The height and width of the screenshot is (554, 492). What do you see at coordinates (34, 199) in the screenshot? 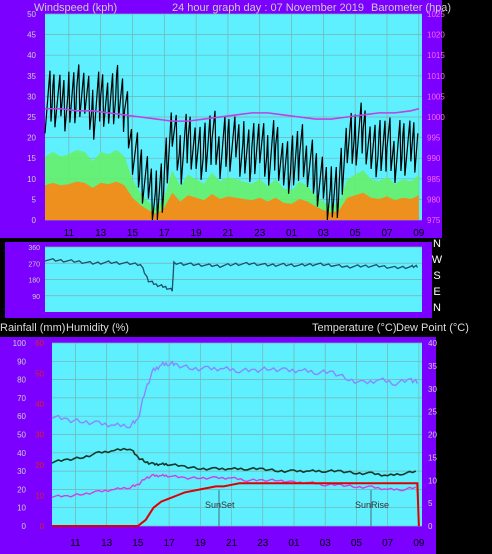
I see `wind-y-tick-label: 5` at bounding box center [34, 199].